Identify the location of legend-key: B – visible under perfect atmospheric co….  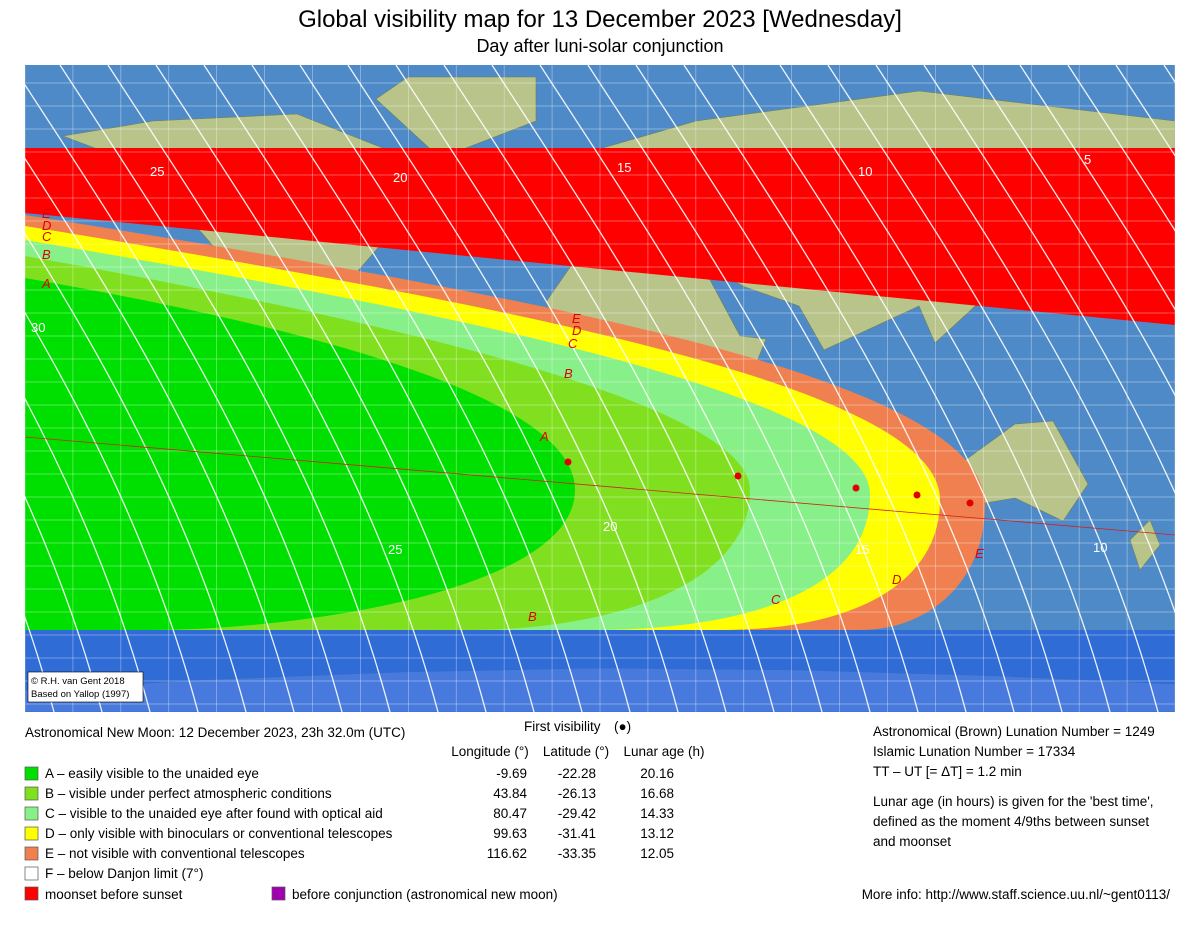
(188, 793).